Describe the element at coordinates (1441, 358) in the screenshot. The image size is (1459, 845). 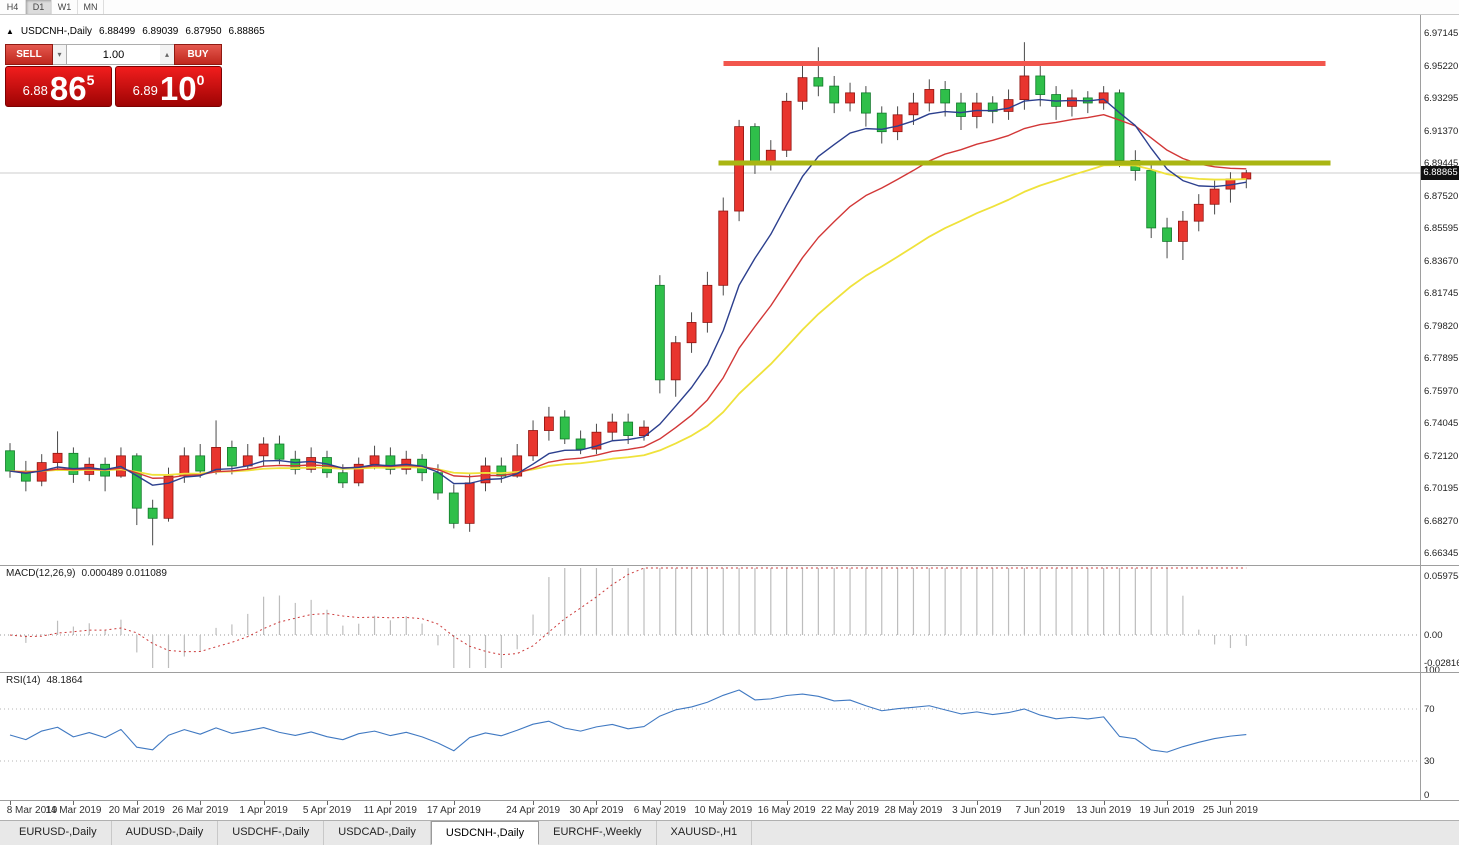
I see `price-axis-label: 6.77895` at that location.